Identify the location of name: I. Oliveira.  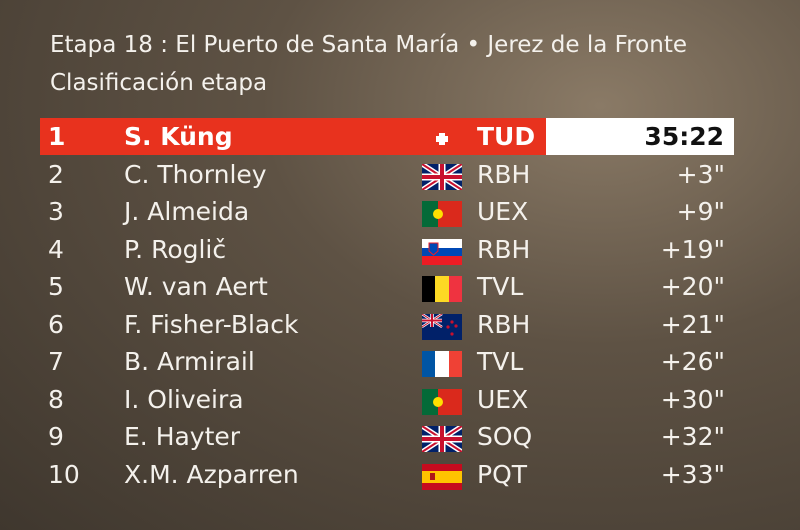
(184, 399).